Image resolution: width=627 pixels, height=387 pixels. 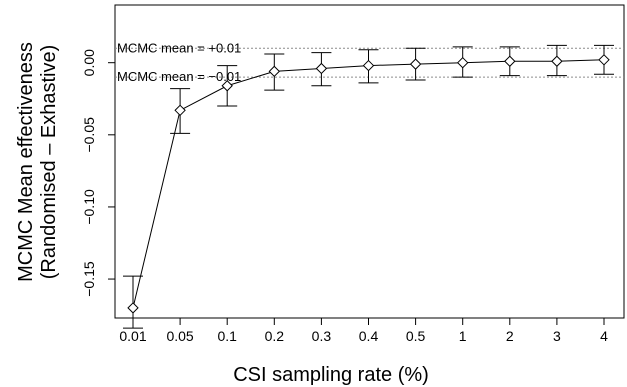 What do you see at coordinates (416, 336) in the screenshot?
I see `x-tick-label: 0.5` at bounding box center [416, 336].